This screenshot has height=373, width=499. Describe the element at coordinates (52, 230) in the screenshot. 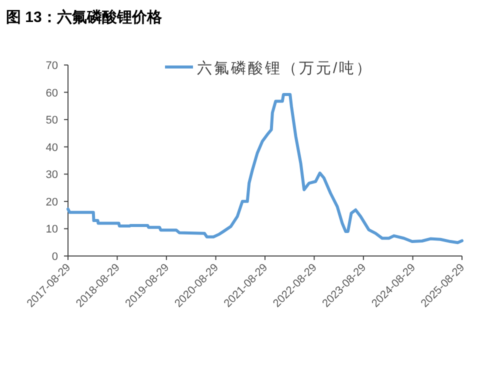

I see `y-tick-label: 10` at that location.